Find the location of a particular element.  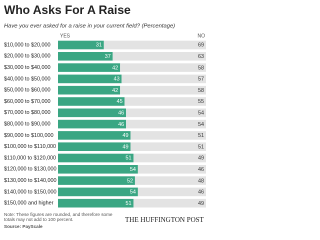

category-label: $70,000 to $80,000 is located at coordinates (27, 113).